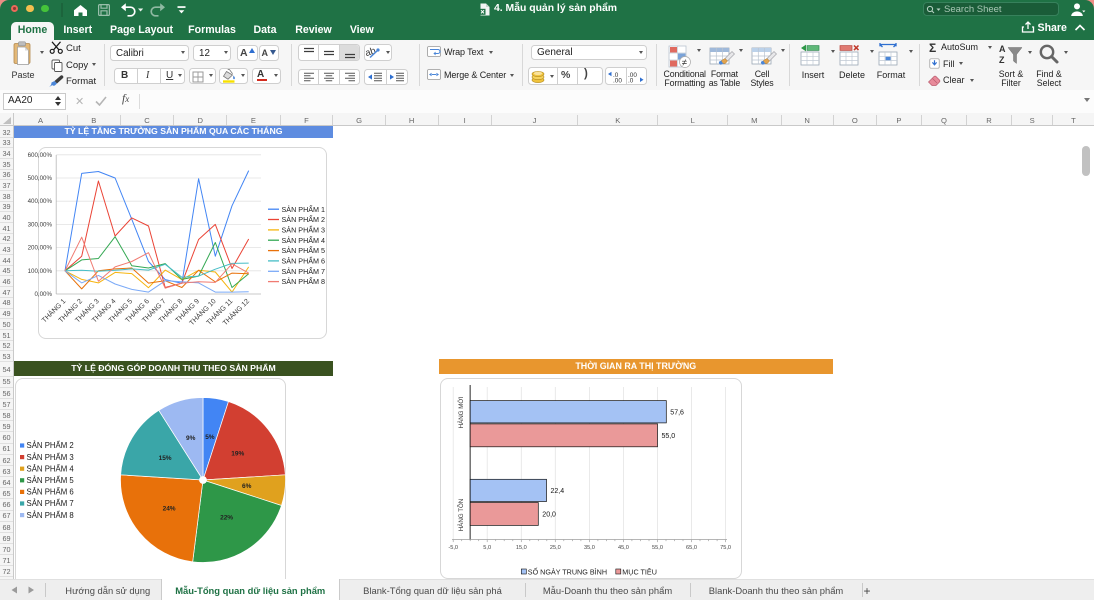 The height and width of the screenshot is (600, 1094). I want to click on svg-text: 20,0, so click(549, 515).